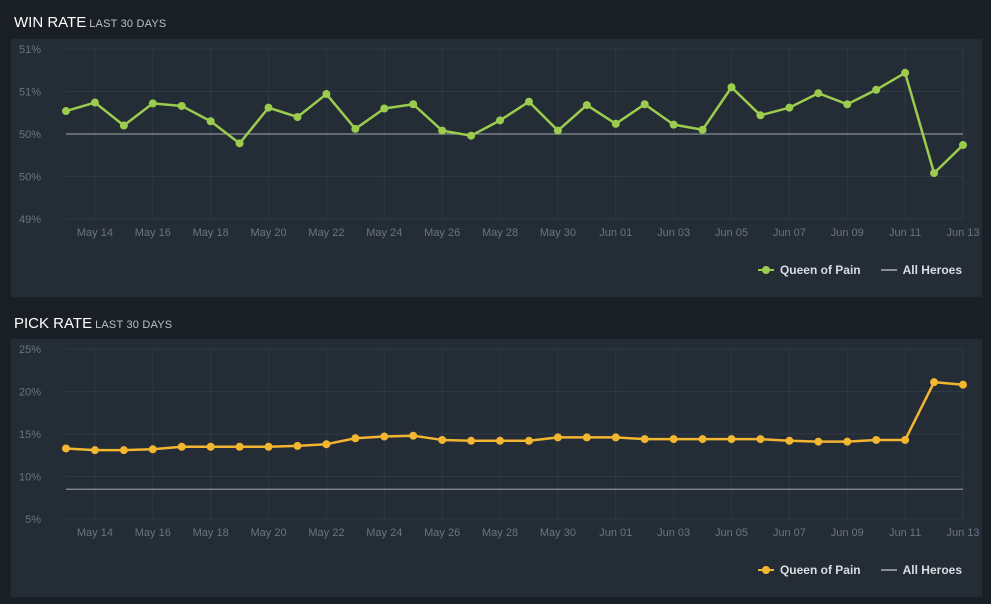 This screenshot has height=604, width=991. Describe the element at coordinates (211, 533) in the screenshot. I see `pick-rate-x-tick-label: May 18` at that location.